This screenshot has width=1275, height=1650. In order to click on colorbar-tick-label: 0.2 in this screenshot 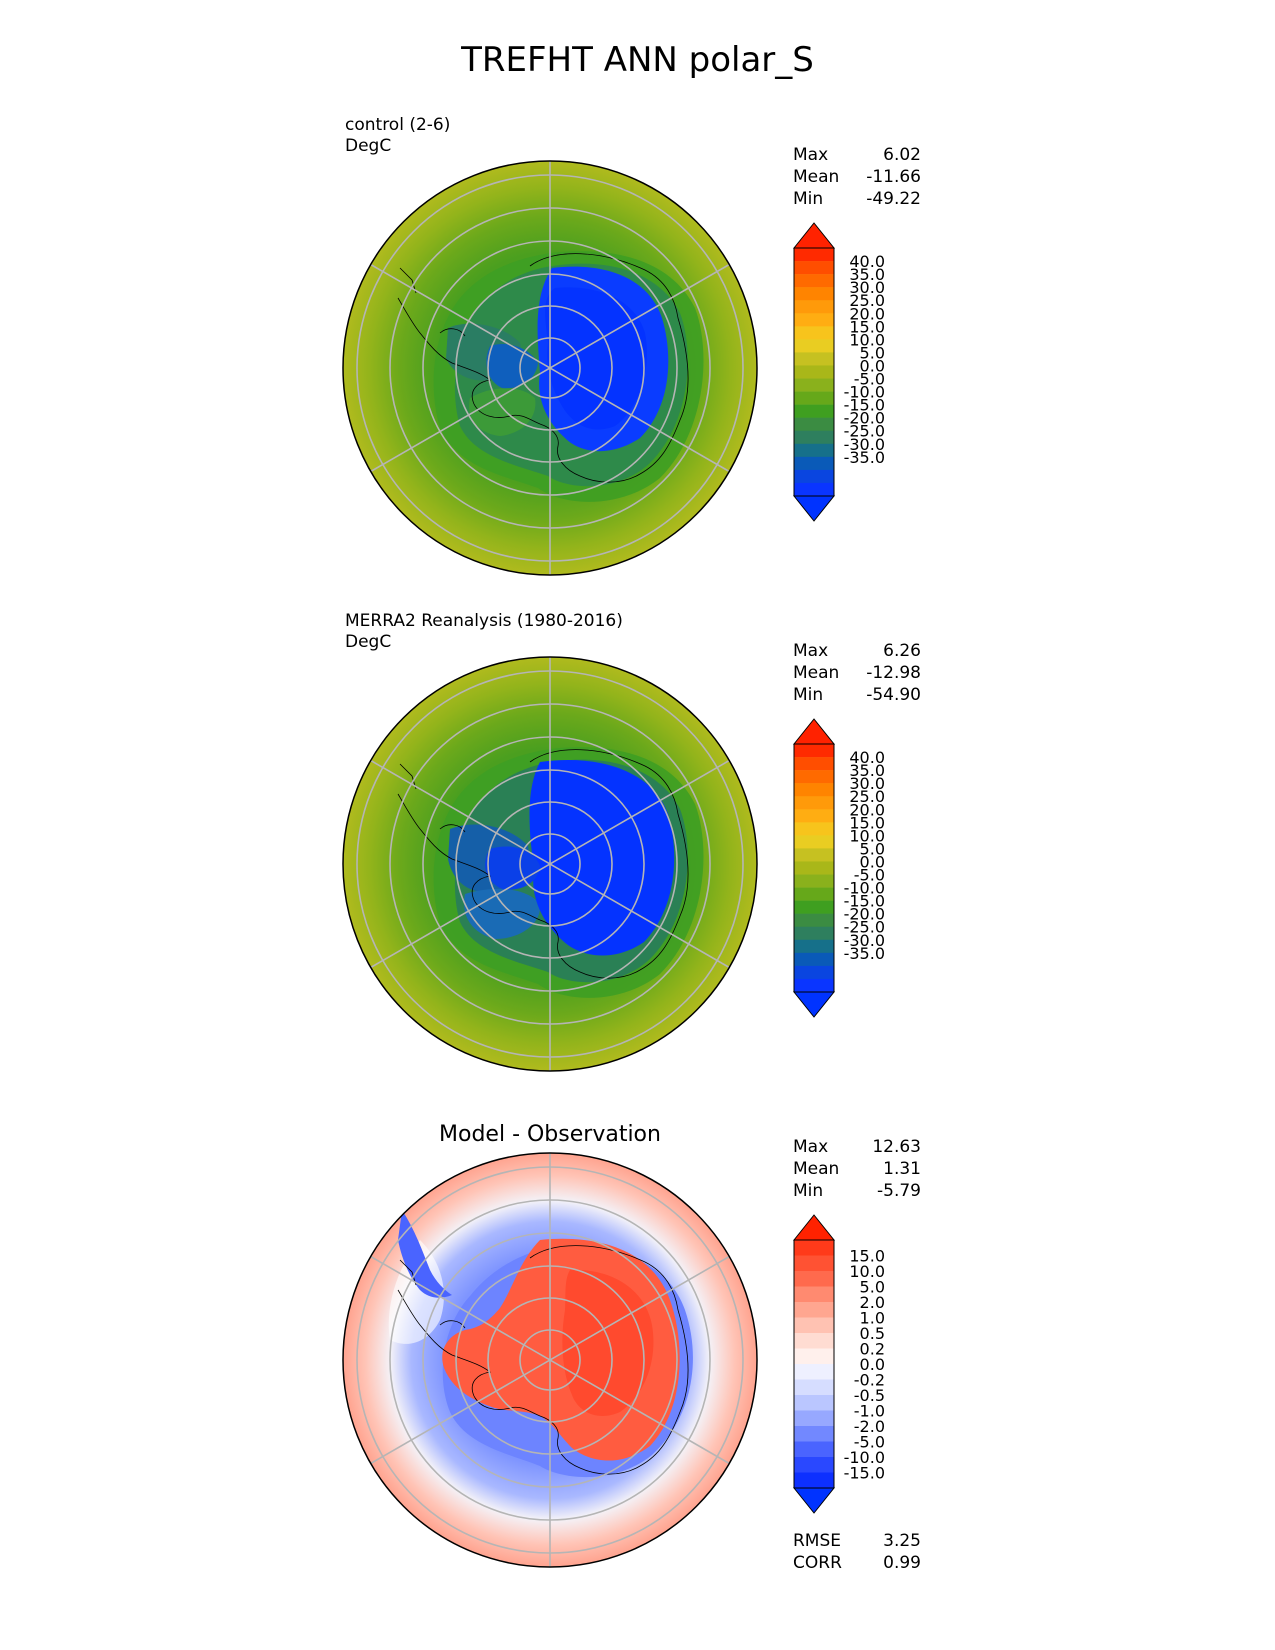, I will do `click(872, 1349)`.